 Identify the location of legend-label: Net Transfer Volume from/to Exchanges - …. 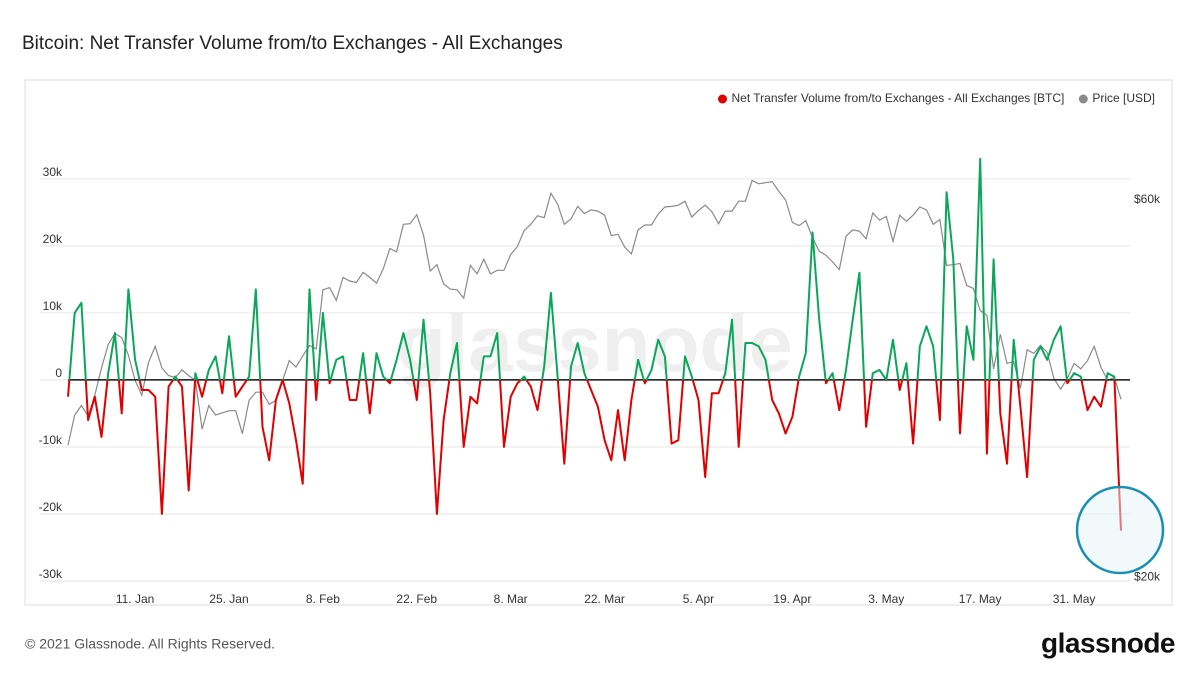
(898, 98).